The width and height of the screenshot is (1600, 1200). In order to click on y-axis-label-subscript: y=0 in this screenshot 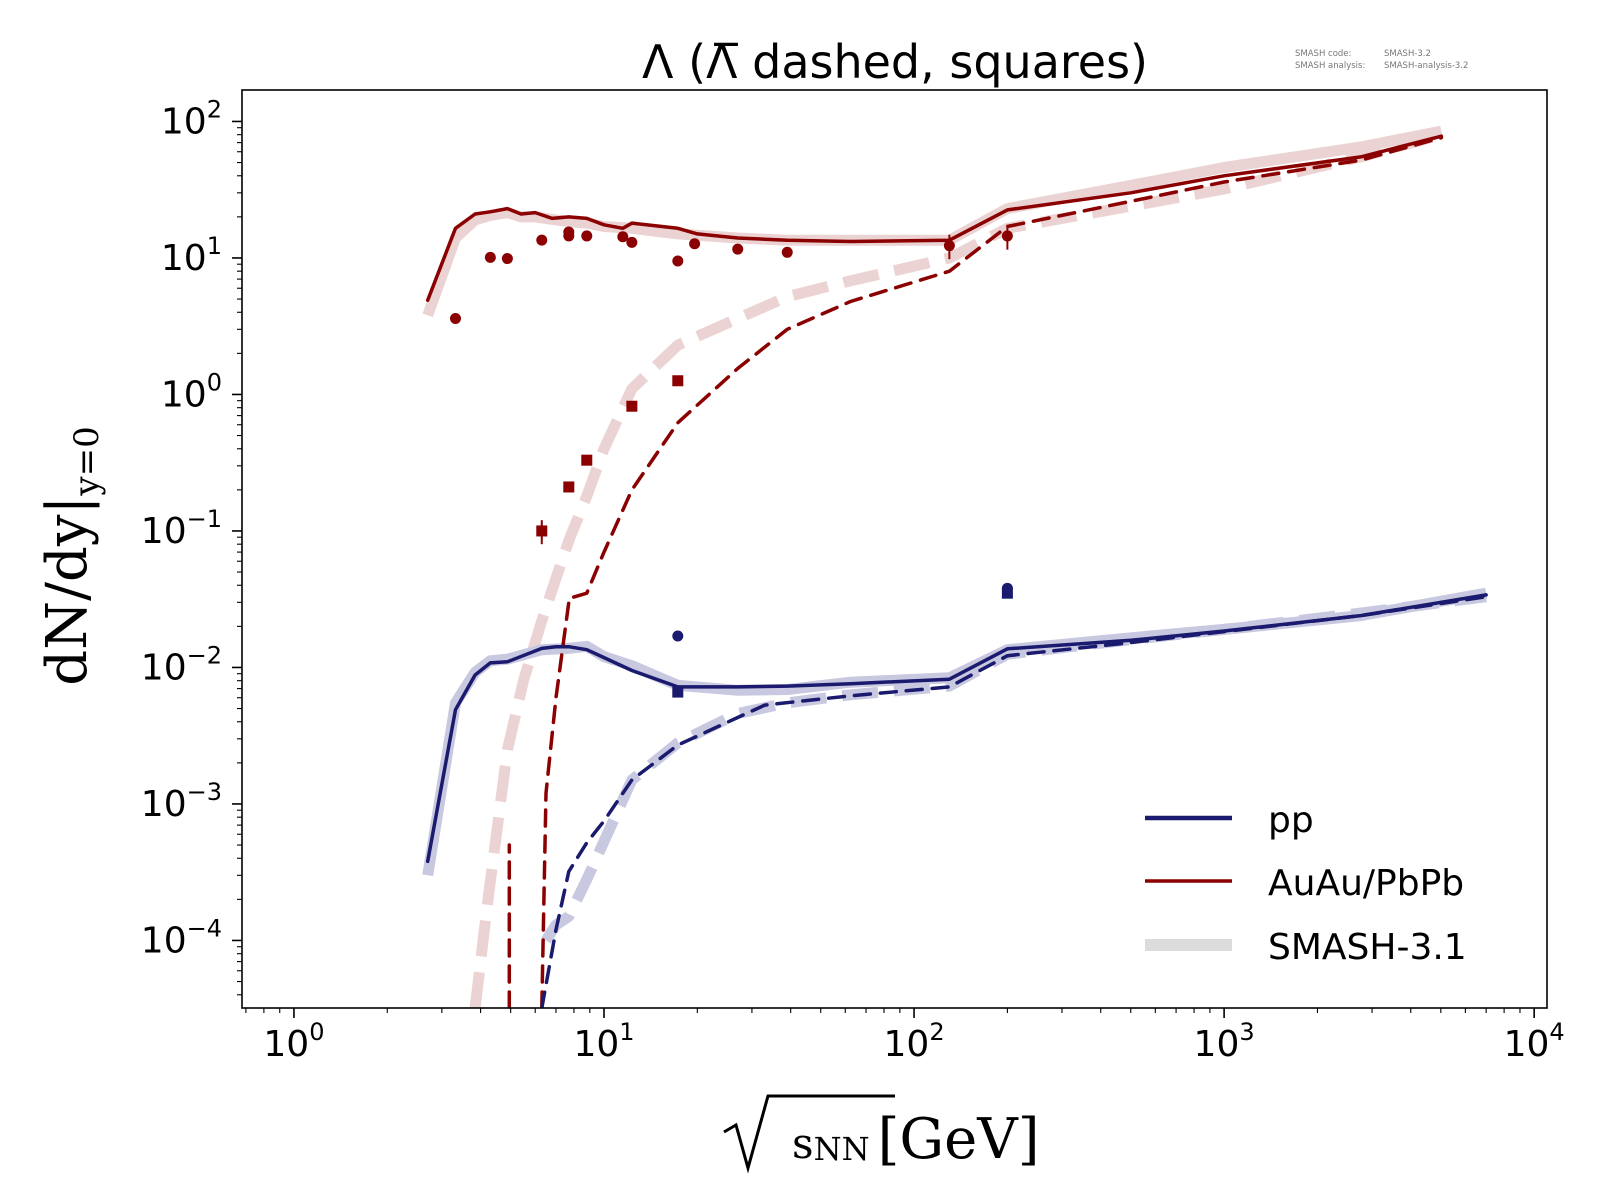, I will do `click(87, 461)`.